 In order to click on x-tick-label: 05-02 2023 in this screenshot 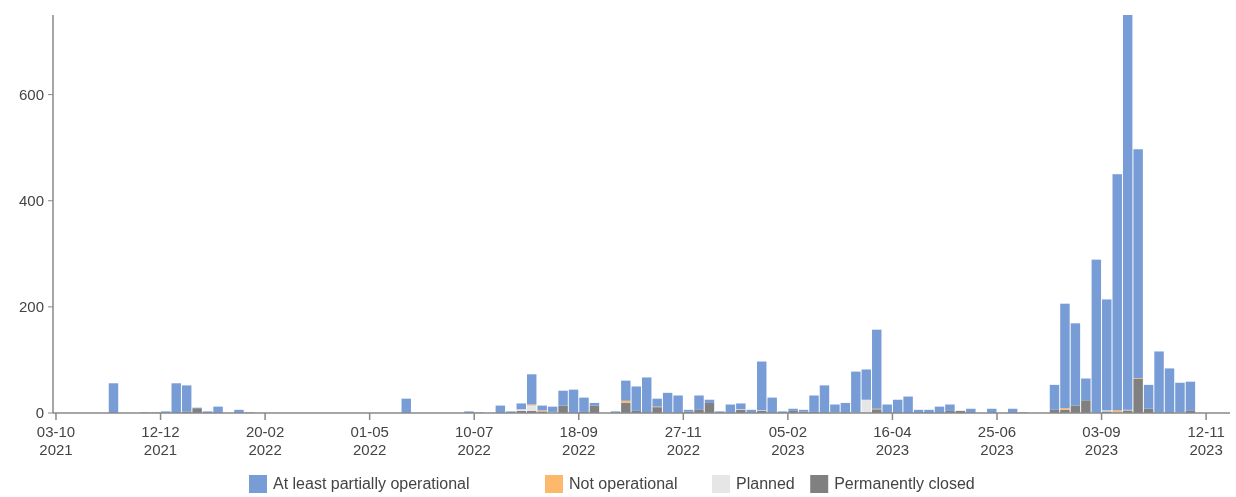, I will do `click(788, 440)`.